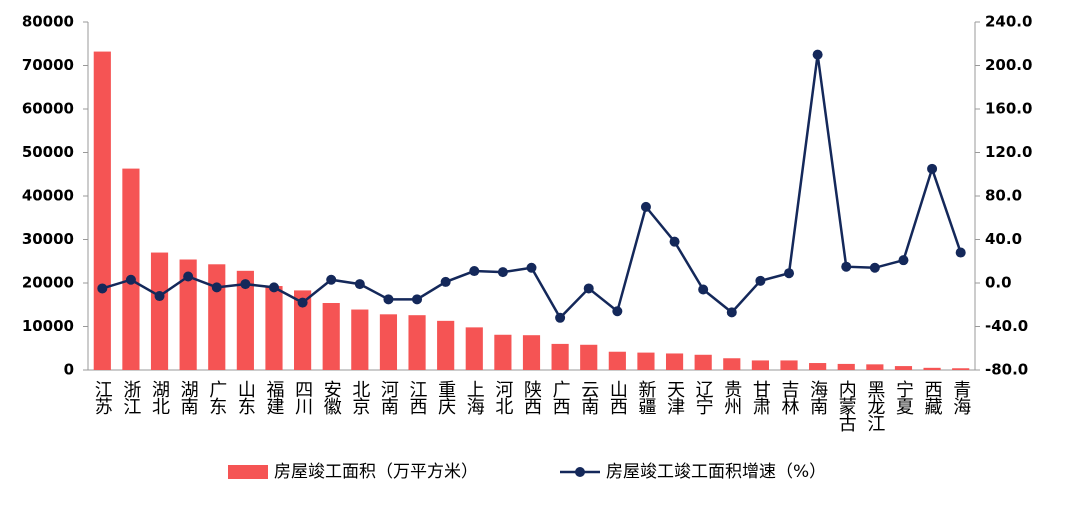  I want to click on y2-tick-label: 80.0, so click(1003, 196).